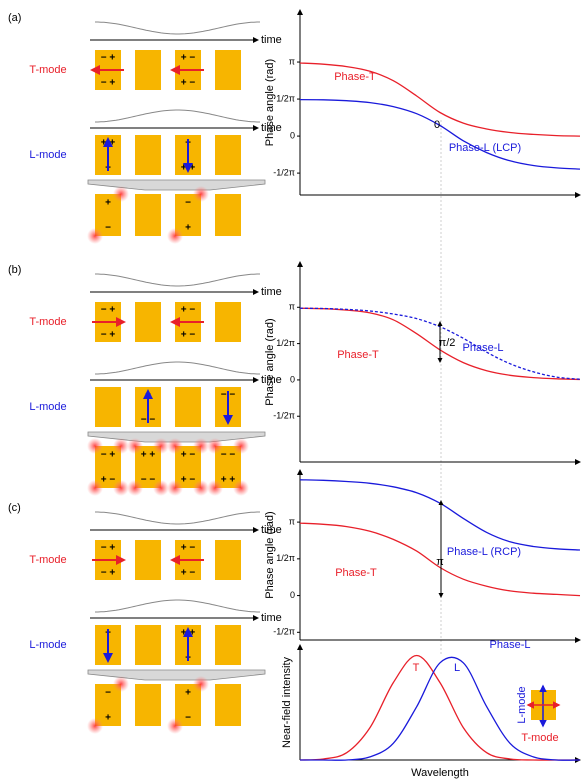  What do you see at coordinates (14, 270) in the screenshot?
I see `panel-label: (b)` at bounding box center [14, 270].